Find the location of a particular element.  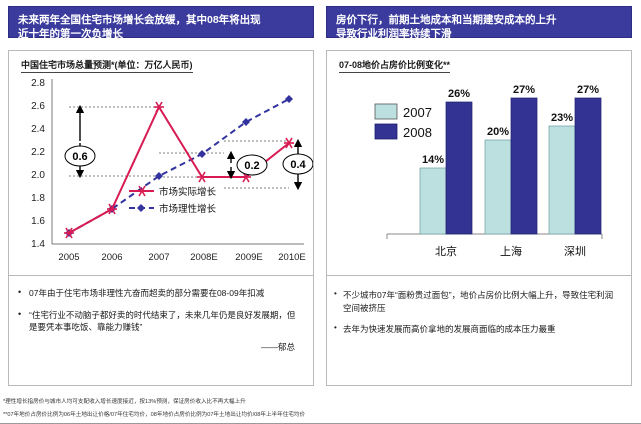

line-chart-legend: 市场实际增长 市场理性增长 is located at coordinates (173, 200).